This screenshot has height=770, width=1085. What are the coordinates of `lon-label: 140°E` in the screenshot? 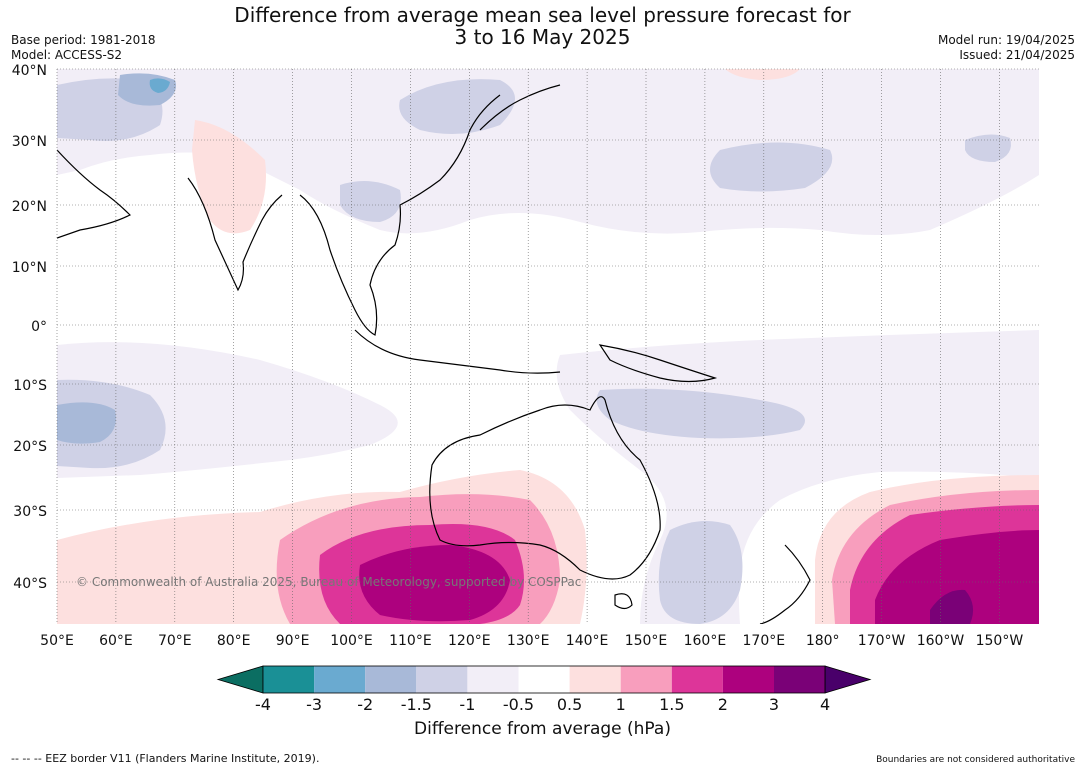 It's located at (587, 641).